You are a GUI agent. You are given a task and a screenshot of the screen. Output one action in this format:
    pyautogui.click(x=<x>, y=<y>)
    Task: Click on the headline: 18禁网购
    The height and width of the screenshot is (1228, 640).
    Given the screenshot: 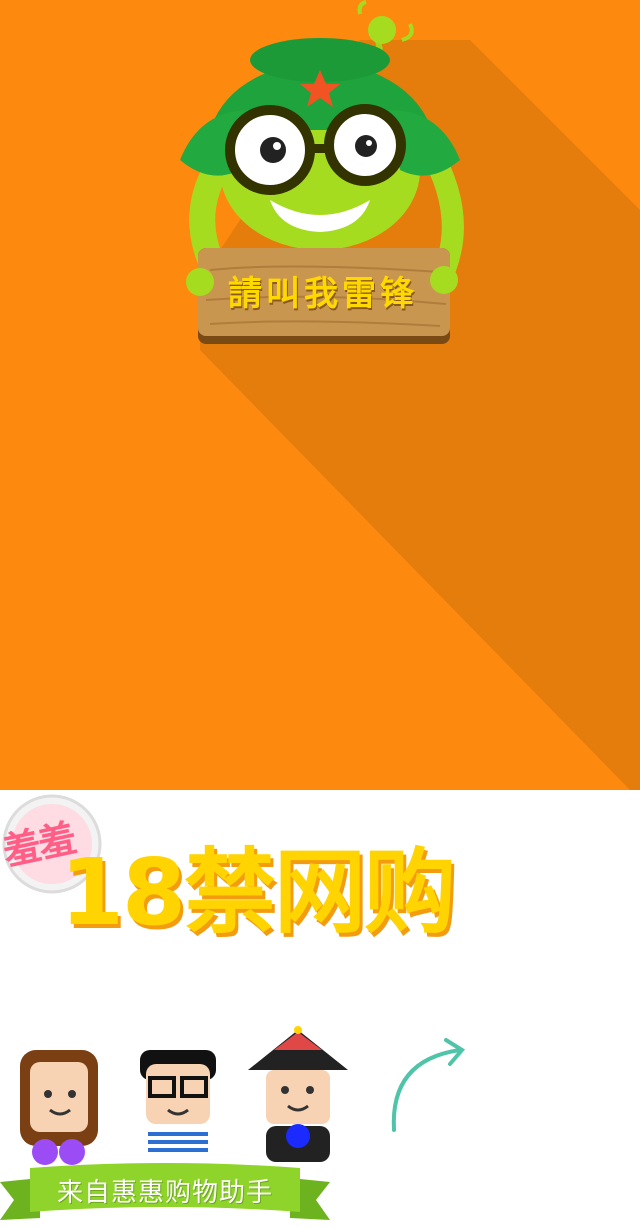 What is the action you would take?
    pyautogui.click(x=258, y=892)
    